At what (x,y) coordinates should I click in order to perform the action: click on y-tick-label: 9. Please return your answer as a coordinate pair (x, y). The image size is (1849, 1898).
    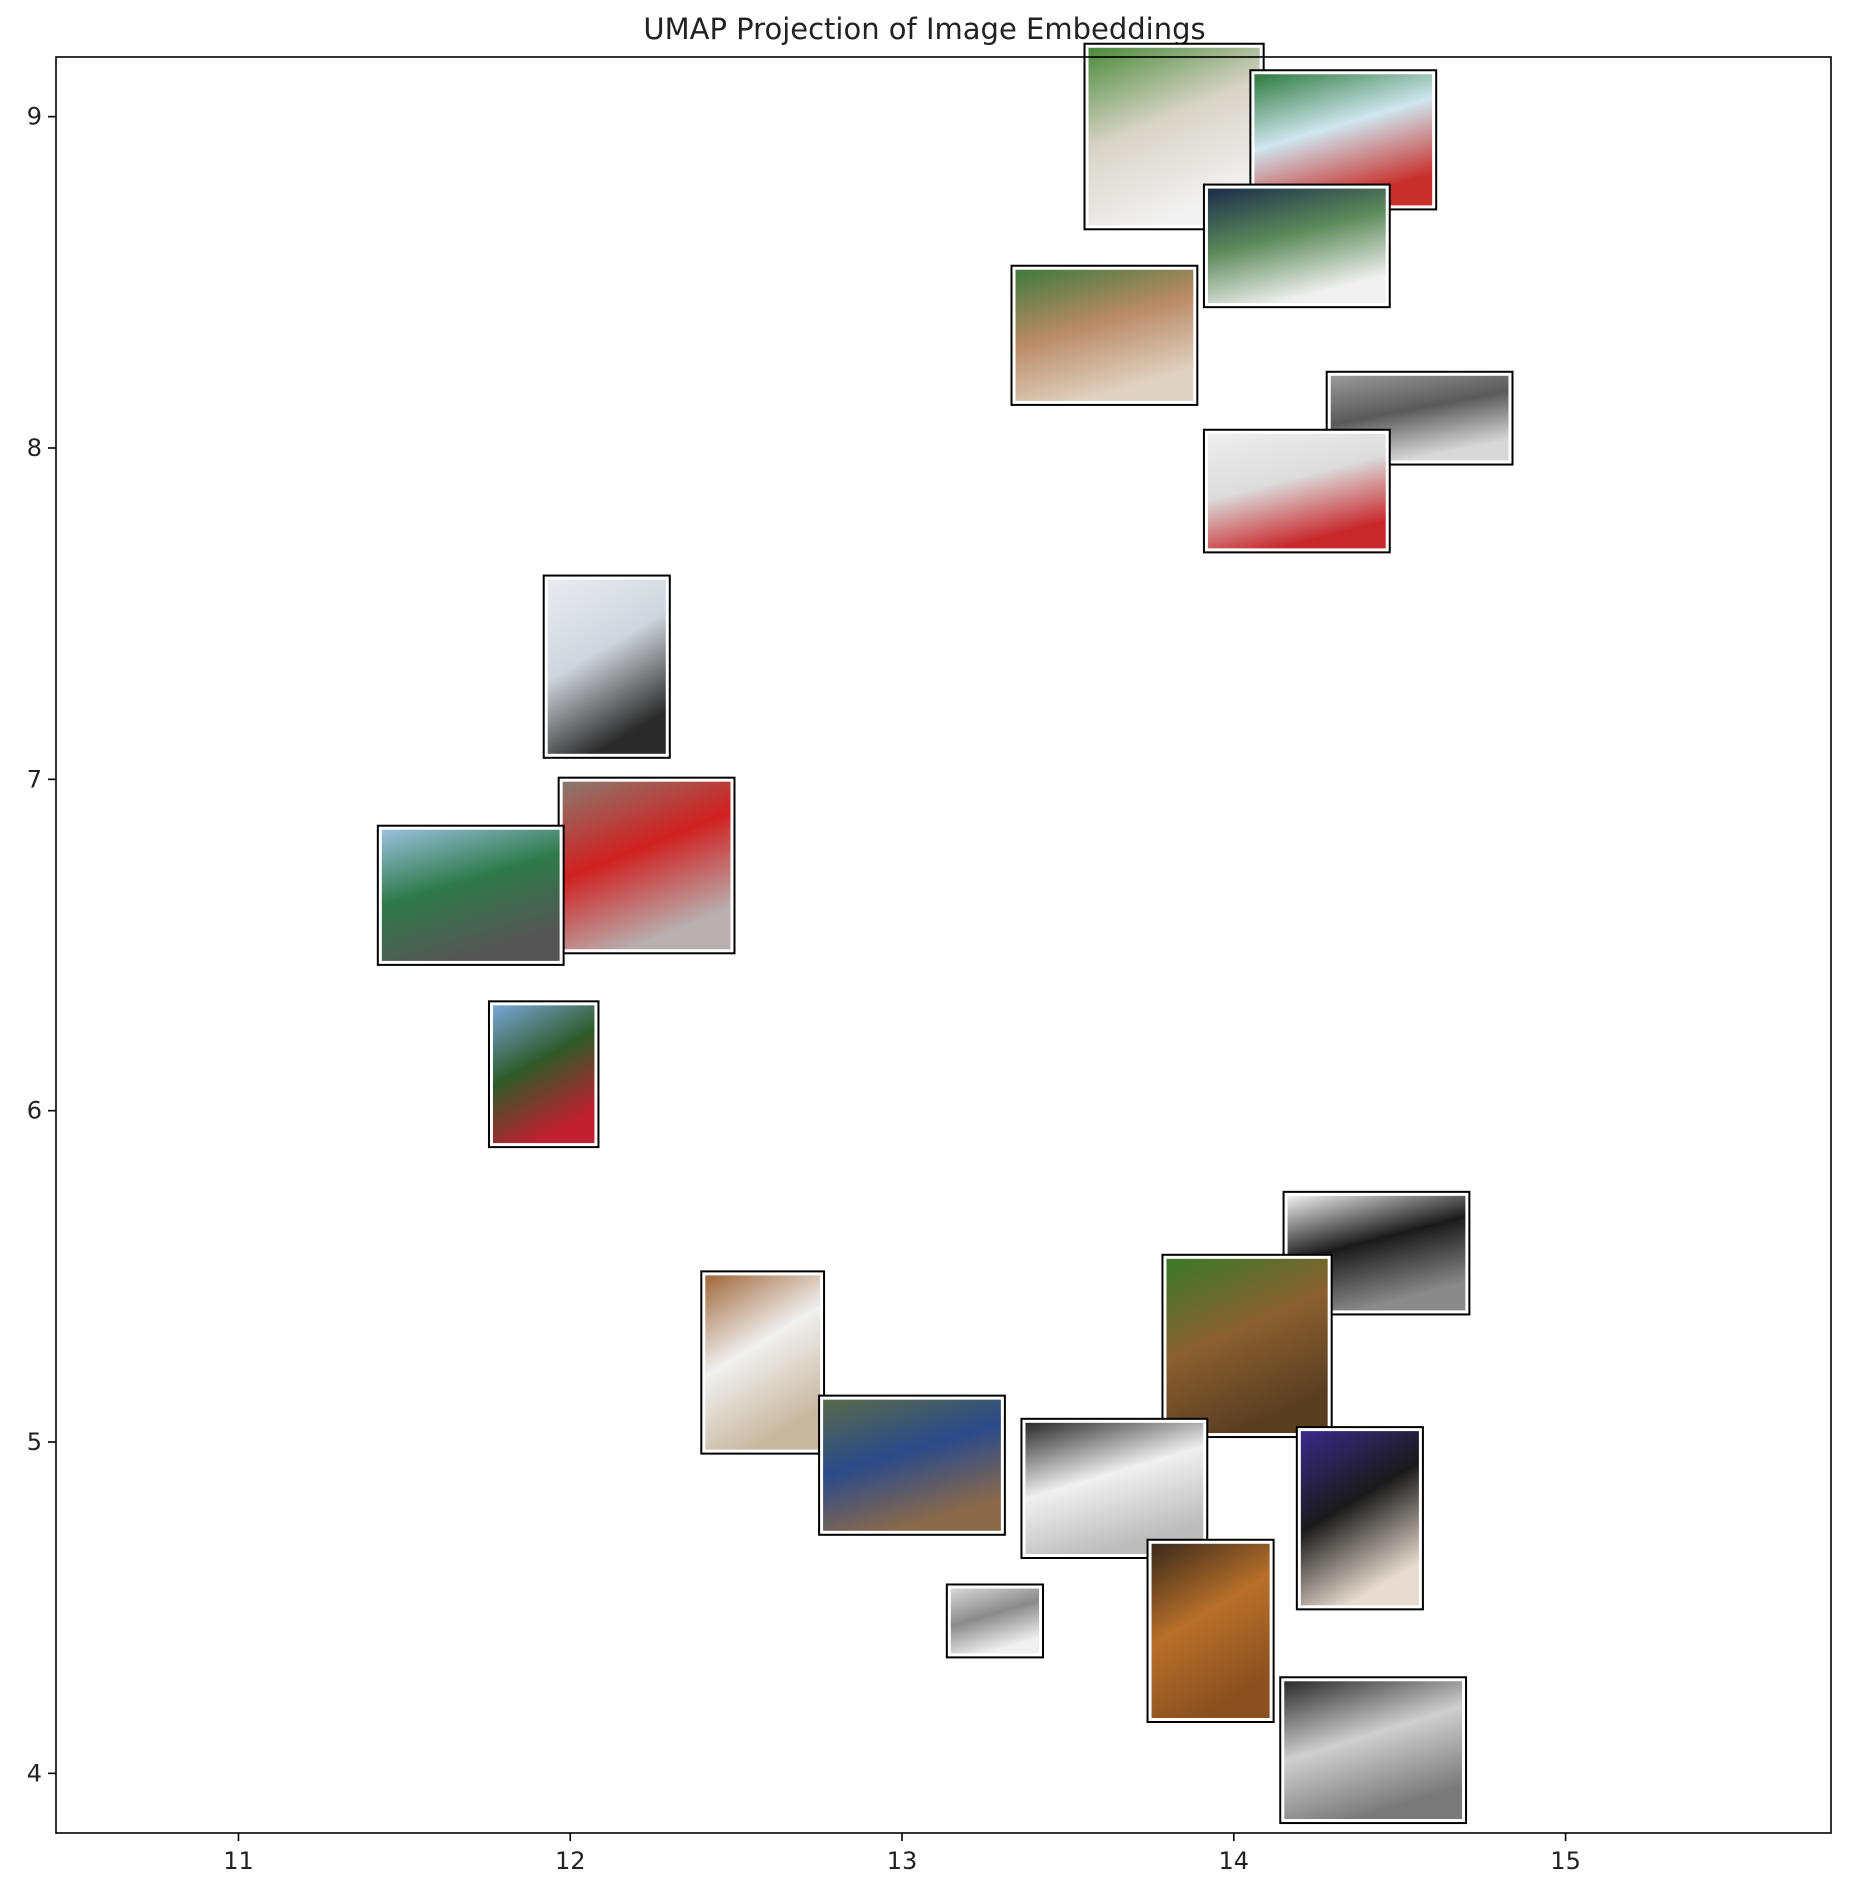
    Looking at the image, I should click on (34, 117).